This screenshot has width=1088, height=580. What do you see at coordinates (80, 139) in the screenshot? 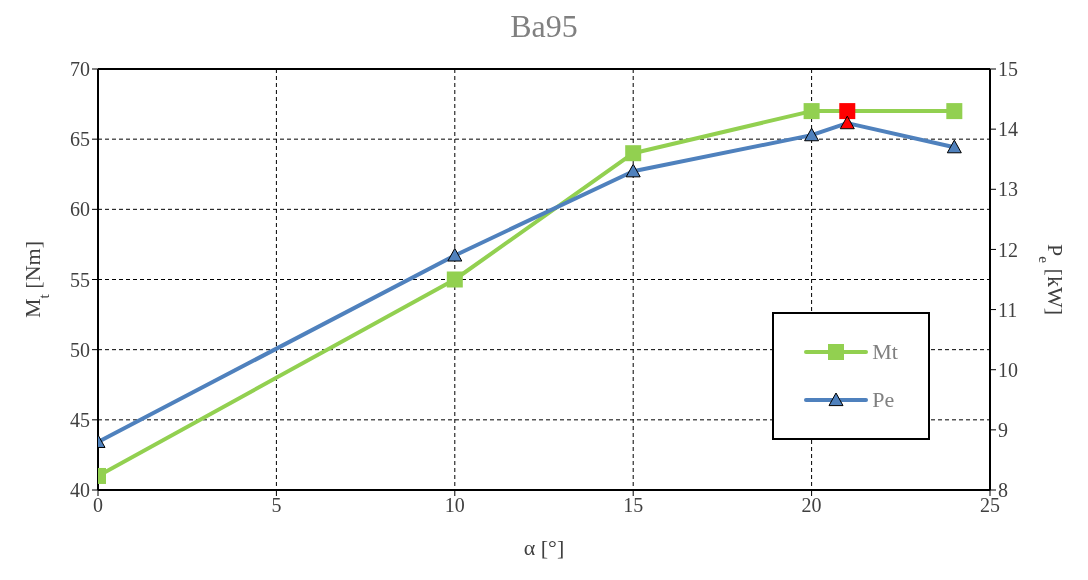
I see `y-tick-label: 65` at bounding box center [80, 139].